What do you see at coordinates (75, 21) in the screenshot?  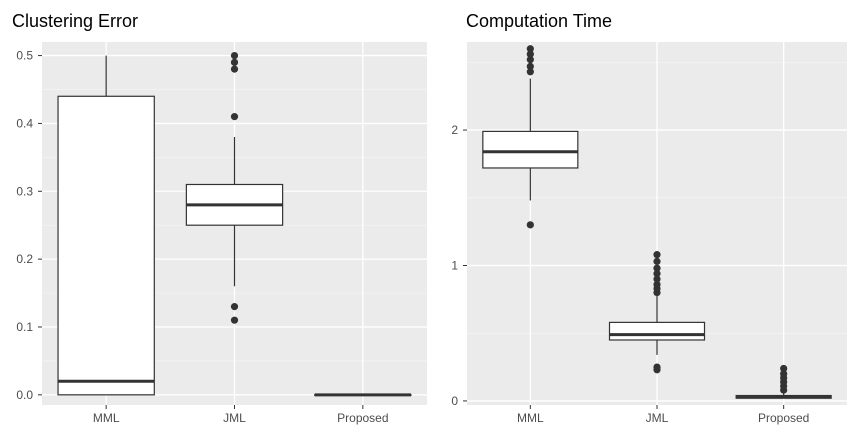 I see `chart-title: Clustering Error` at bounding box center [75, 21].